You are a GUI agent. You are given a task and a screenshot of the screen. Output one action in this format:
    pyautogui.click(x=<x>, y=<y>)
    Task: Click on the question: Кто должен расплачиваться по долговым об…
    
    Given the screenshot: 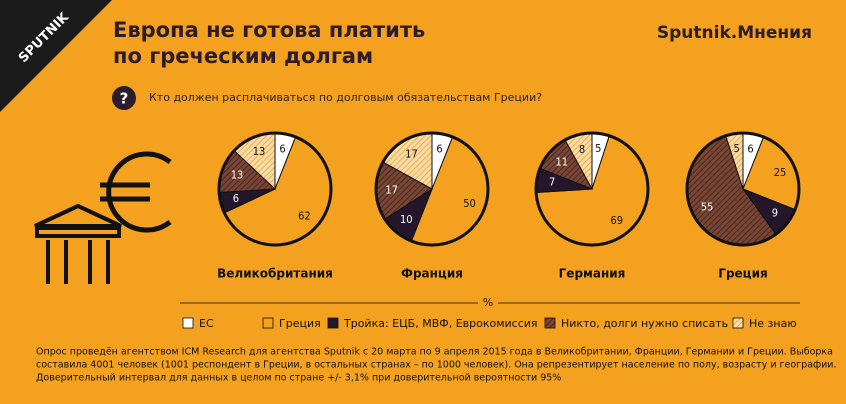 What is the action you would take?
    pyautogui.click(x=345, y=97)
    